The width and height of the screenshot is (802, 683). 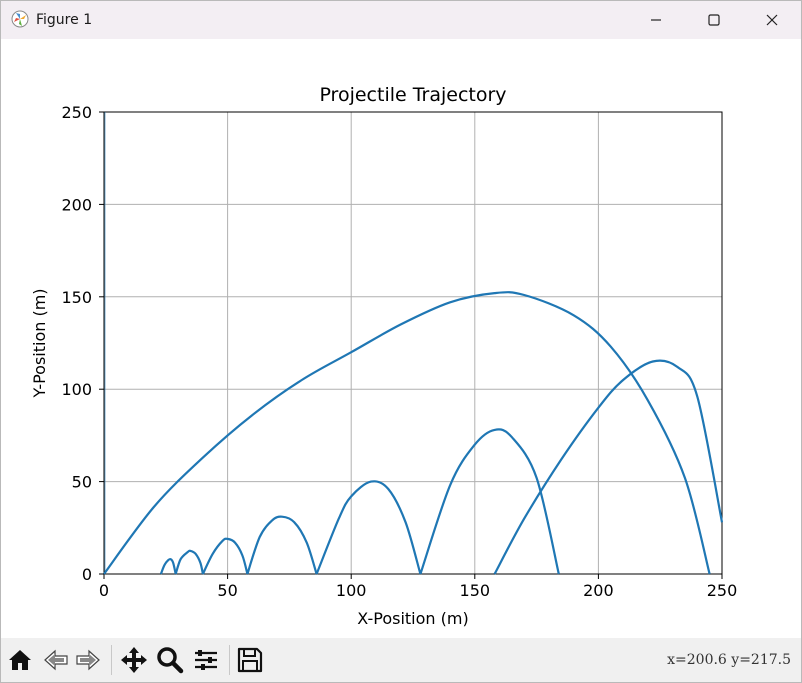 I want to click on close-button, so click(x=772, y=20).